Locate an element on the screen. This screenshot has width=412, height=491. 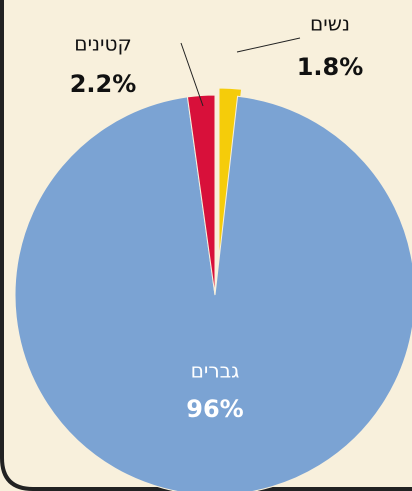
value-label: 1.8% is located at coordinates (330, 67).